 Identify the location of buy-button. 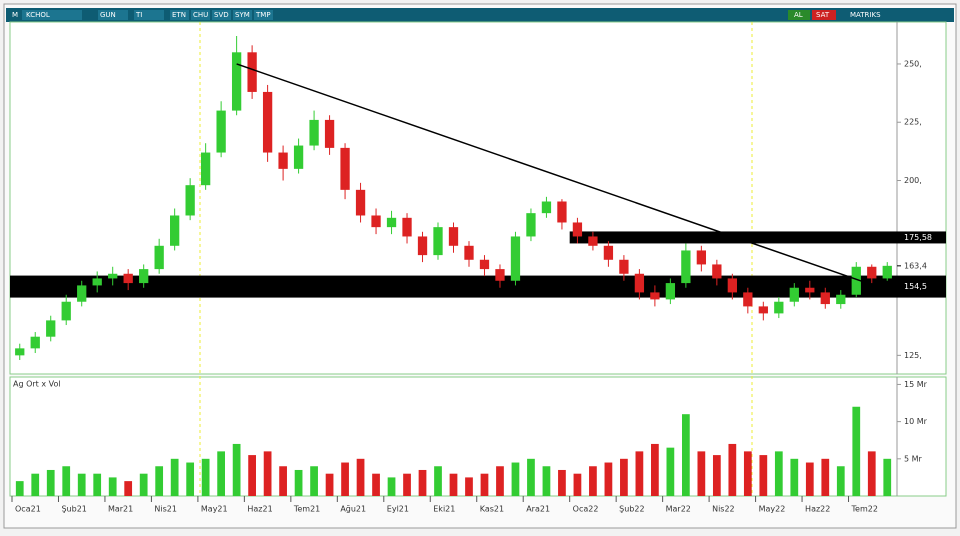
(799, 15).